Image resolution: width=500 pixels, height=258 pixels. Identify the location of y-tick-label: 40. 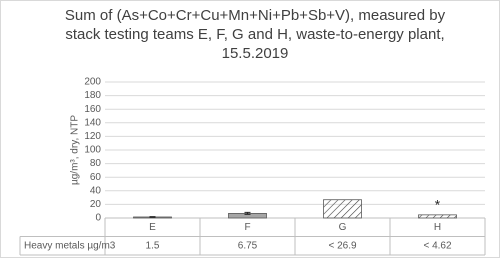
(96, 190).